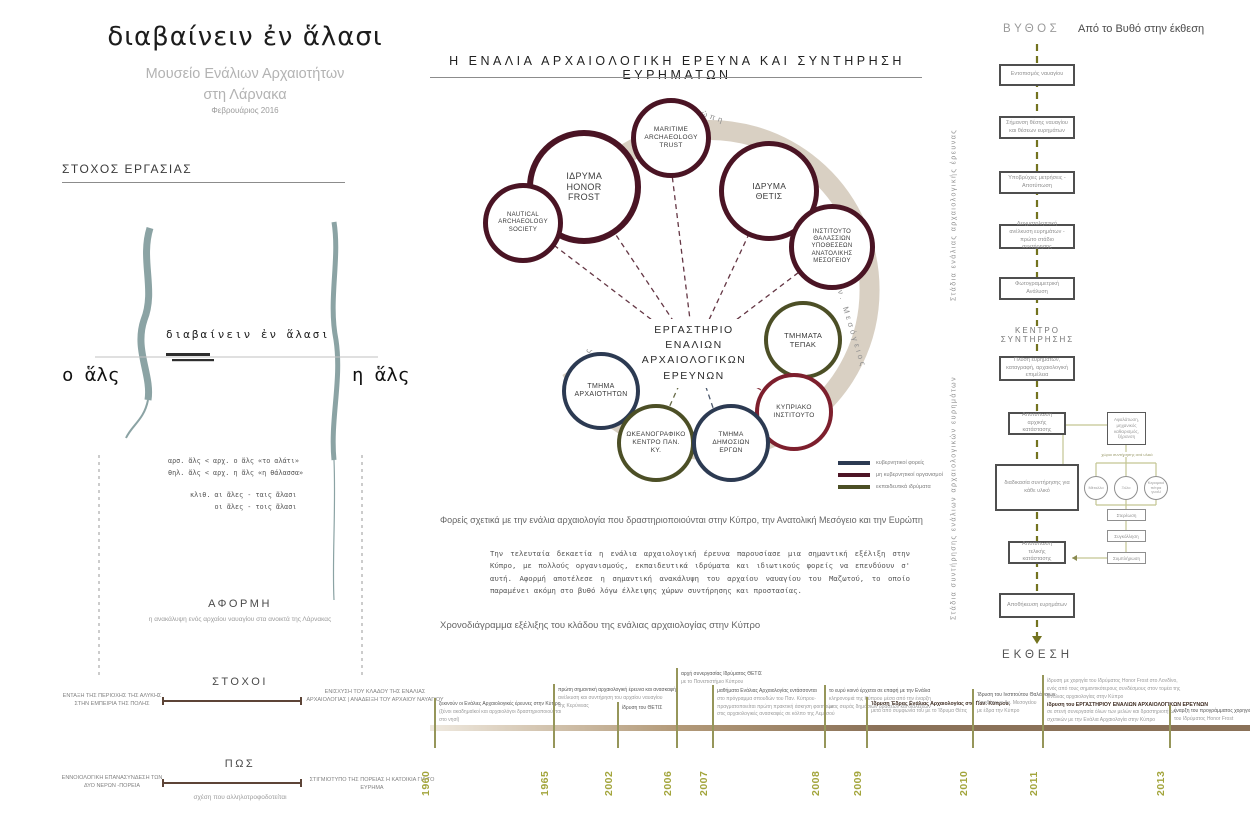  I want to click on aformi-heading: ΑΦΟΡΜΗ, so click(240, 604).